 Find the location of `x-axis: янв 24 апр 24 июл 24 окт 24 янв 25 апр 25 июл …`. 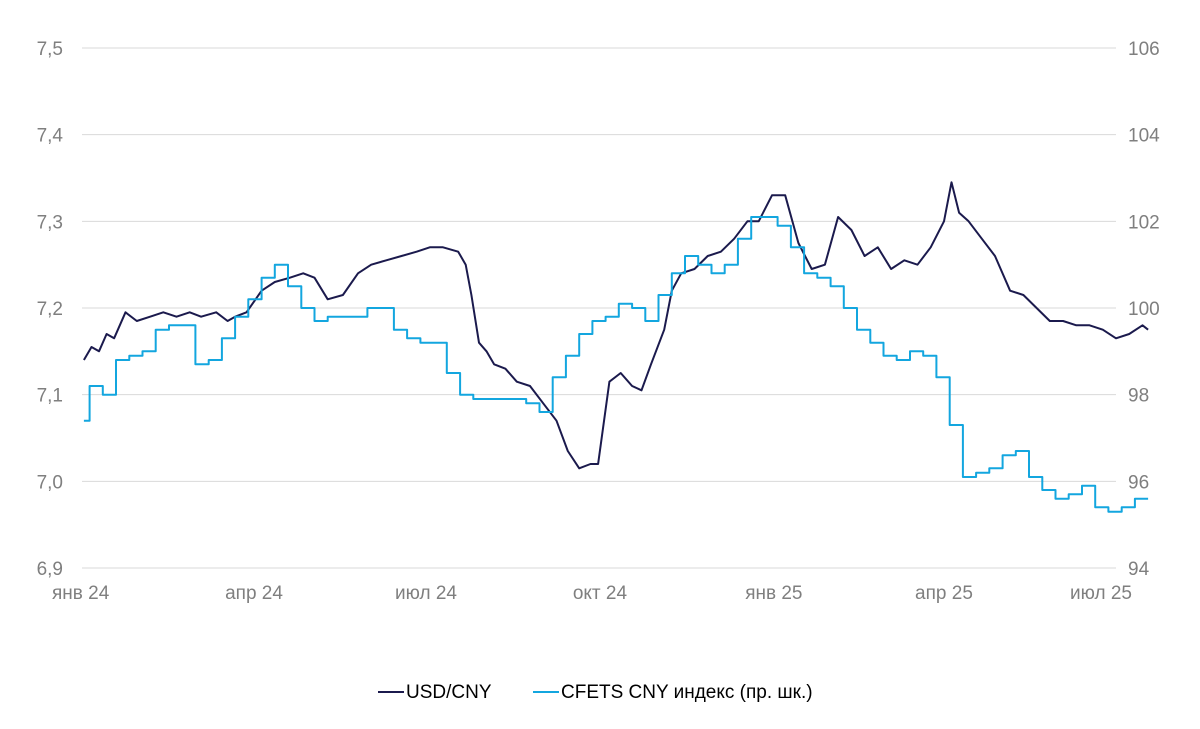

x-axis: янв 24 апр 24 июл 24 окт 24 янв 25 апр 25 июл … is located at coordinates (592, 593).